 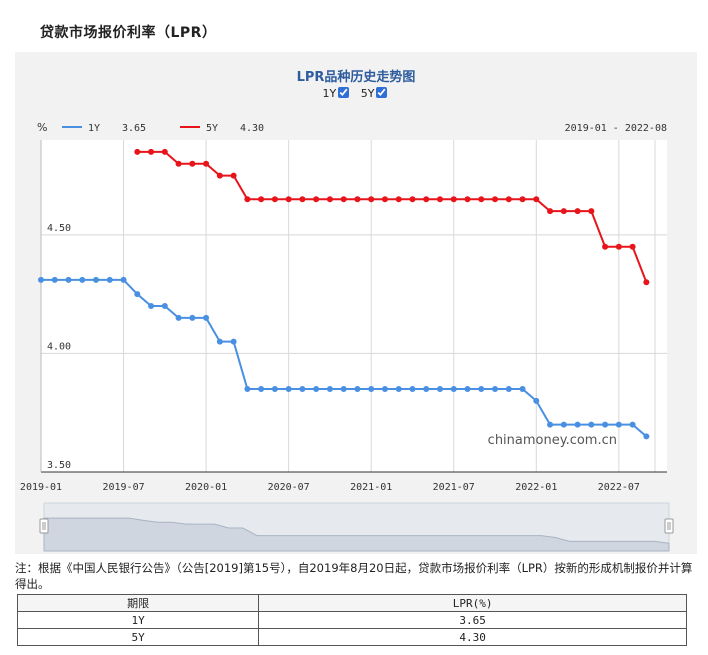 What do you see at coordinates (472, 637) in the screenshot?
I see `table-cell-value: 4.30` at bounding box center [472, 637].